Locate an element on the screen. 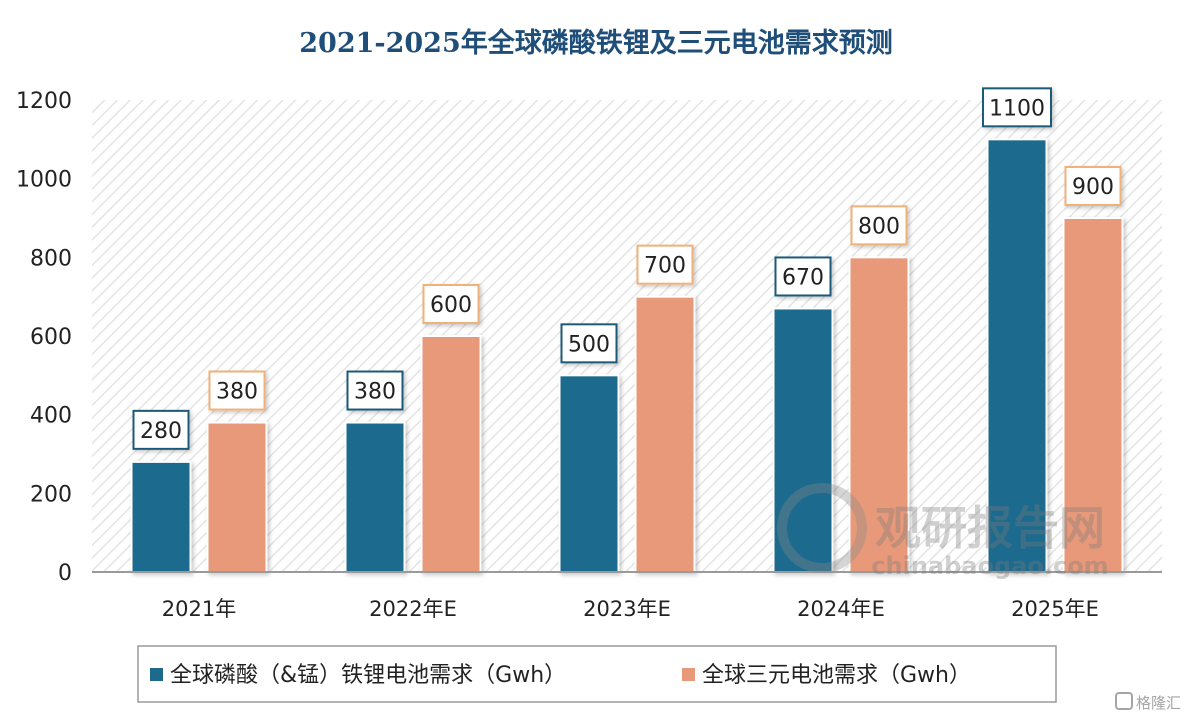  data-label-ncm: 800 is located at coordinates (879, 226).